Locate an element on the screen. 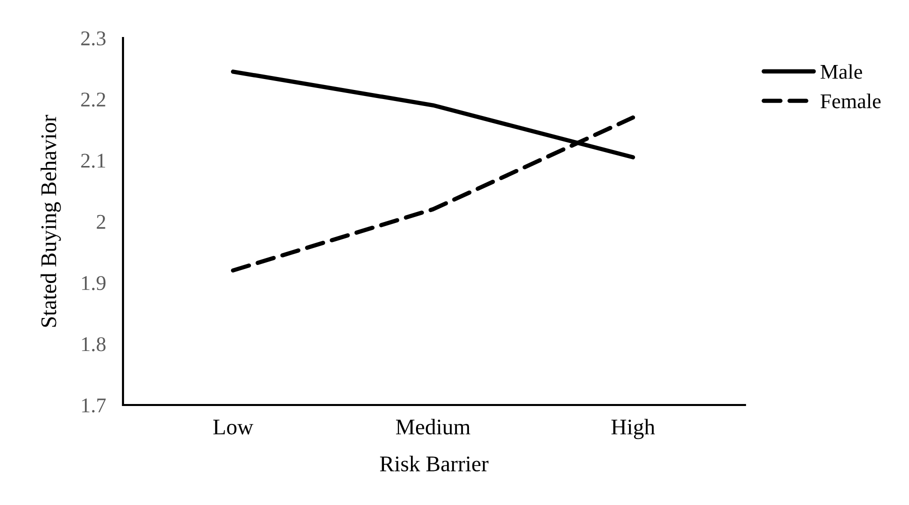  x-tick-label: High is located at coordinates (633, 429).